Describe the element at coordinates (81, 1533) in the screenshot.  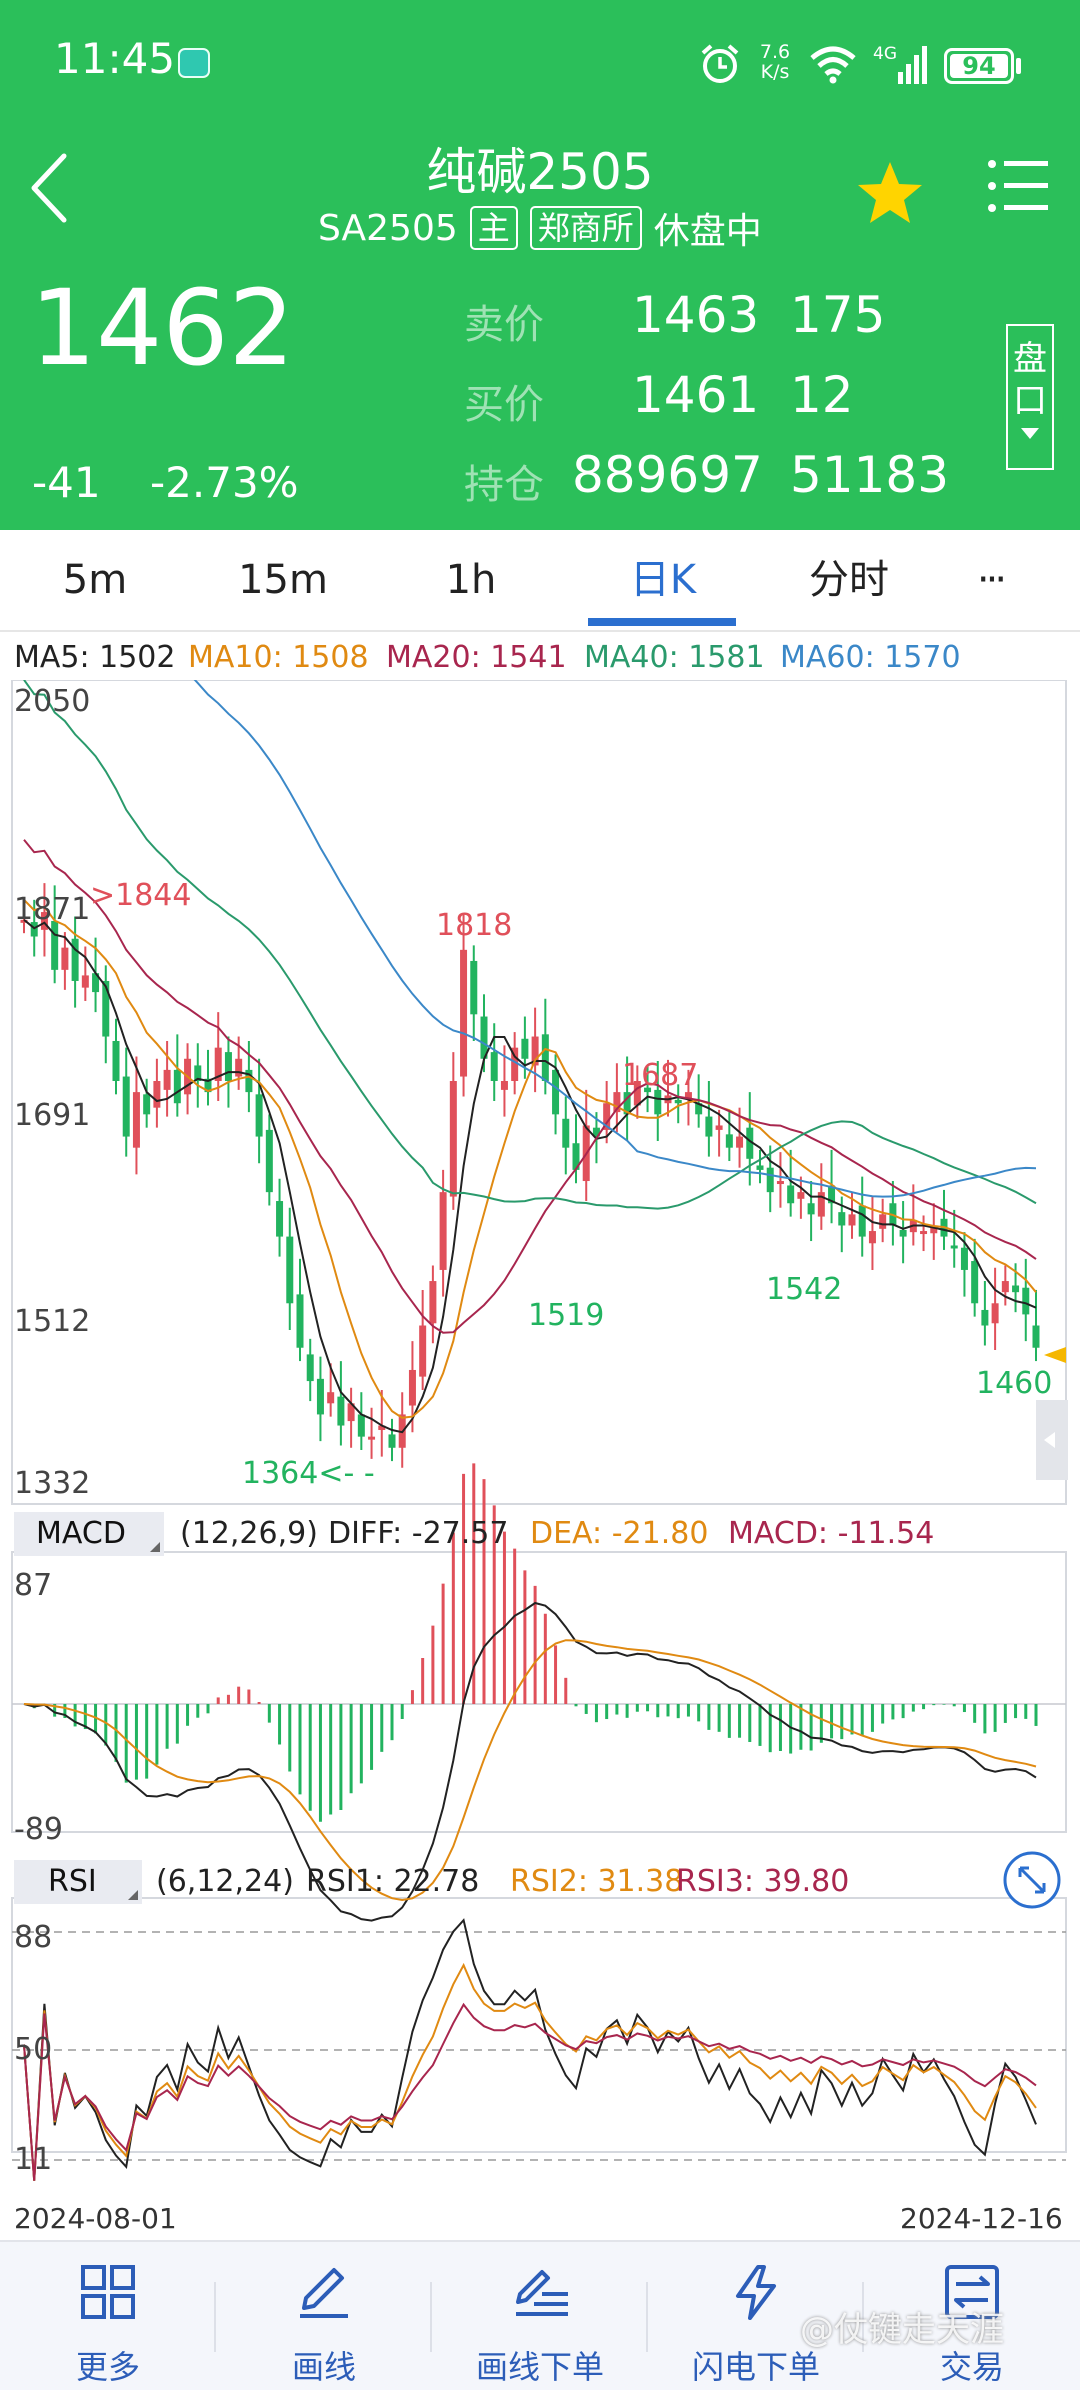
I see `macd-tag: MACD` at that location.